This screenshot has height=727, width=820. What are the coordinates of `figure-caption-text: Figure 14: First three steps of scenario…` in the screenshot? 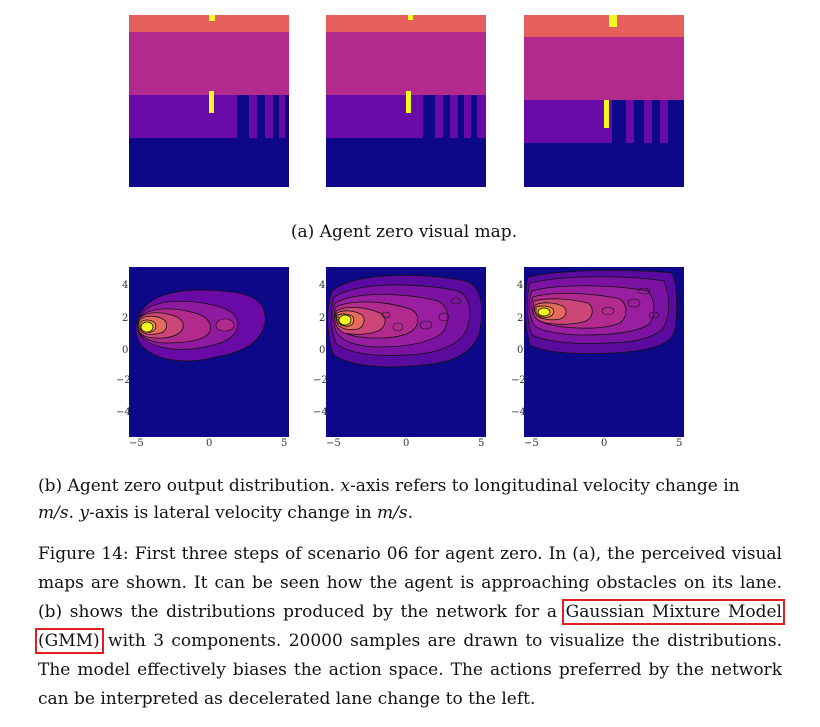 It's located at (410, 583).